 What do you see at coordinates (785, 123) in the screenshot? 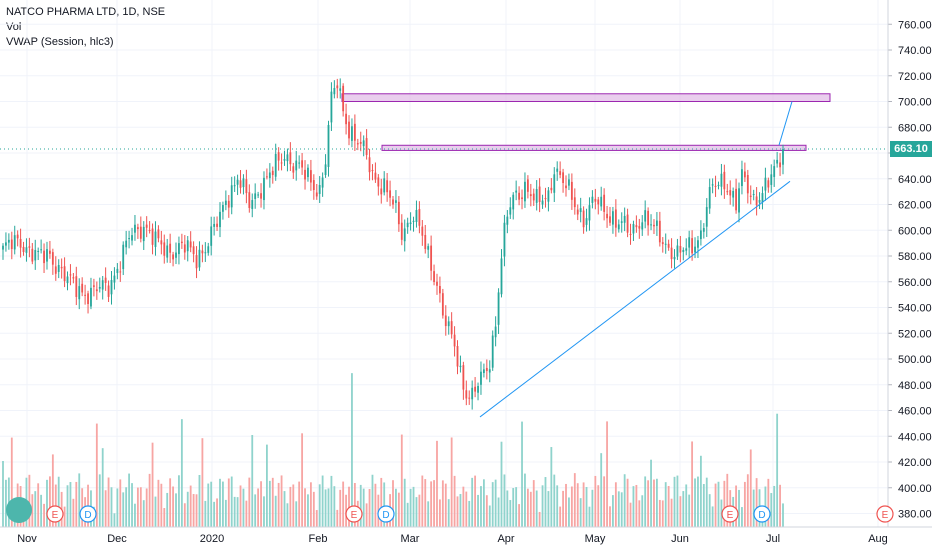
I see `breakout-projection-line` at bounding box center [785, 123].